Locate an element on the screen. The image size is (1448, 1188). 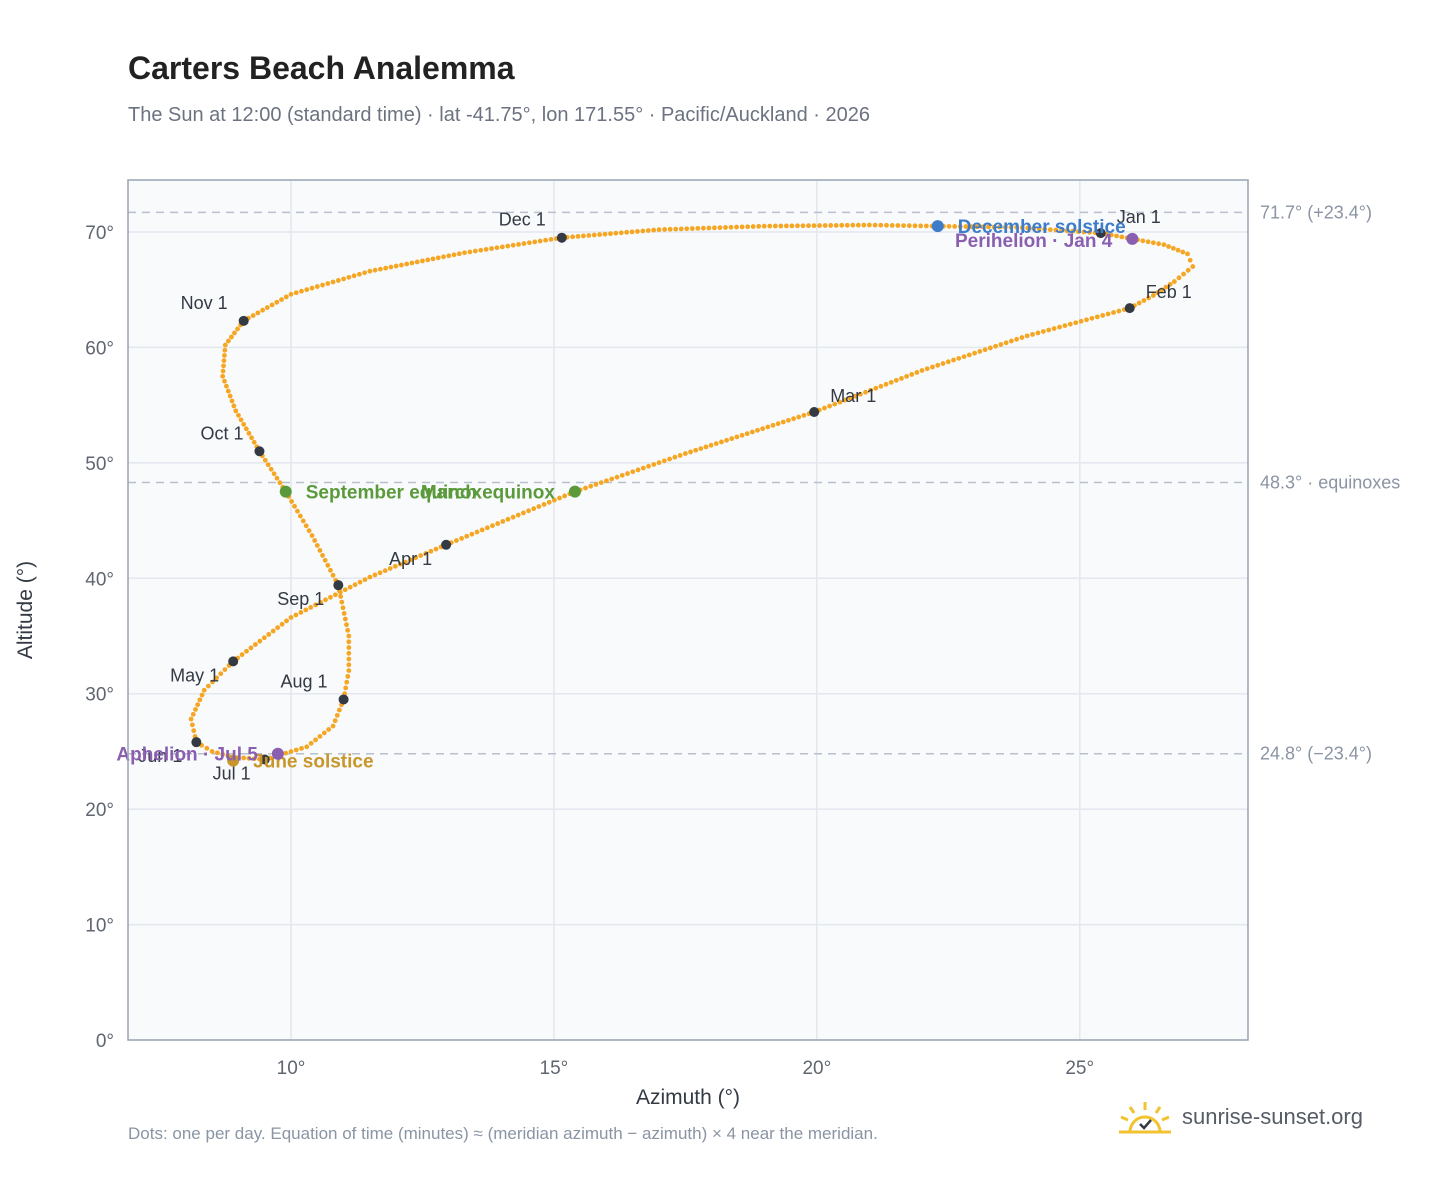
brand: sunrise-sunset.org is located at coordinates (1240, 1117).